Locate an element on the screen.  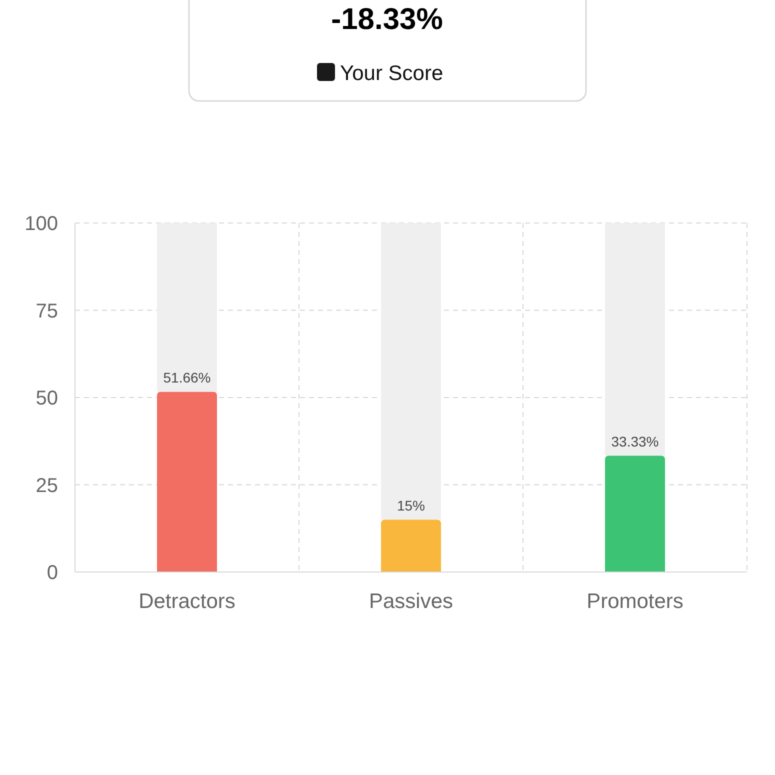
y-tick-label: 100 is located at coordinates (41, 224).